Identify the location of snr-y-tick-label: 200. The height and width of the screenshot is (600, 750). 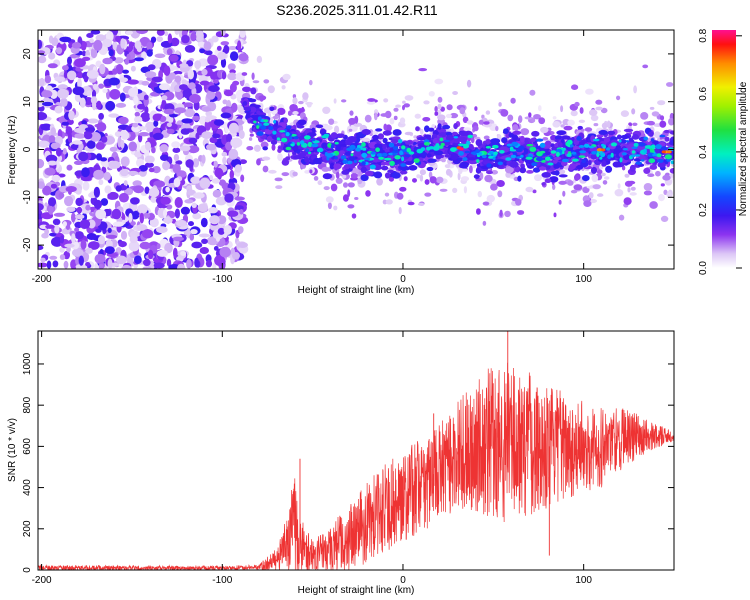
(27, 528).